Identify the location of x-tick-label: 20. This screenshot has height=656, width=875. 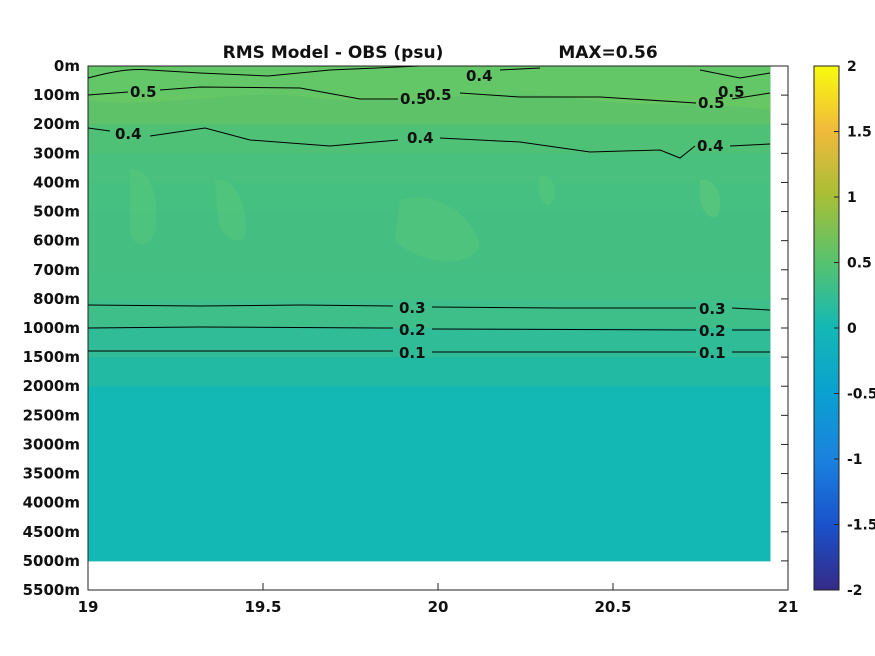
(438, 607).